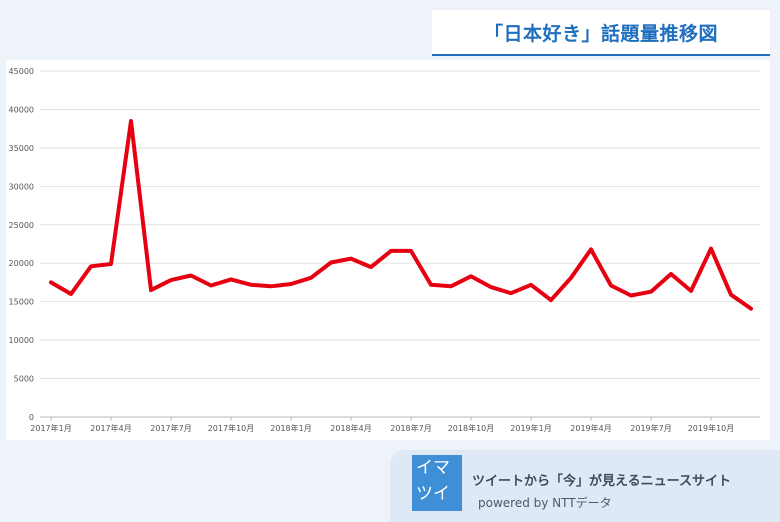 Image resolution: width=780 pixels, height=522 pixels. What do you see at coordinates (24, 379) in the screenshot?
I see `y-tick-label: 5000` at bounding box center [24, 379].